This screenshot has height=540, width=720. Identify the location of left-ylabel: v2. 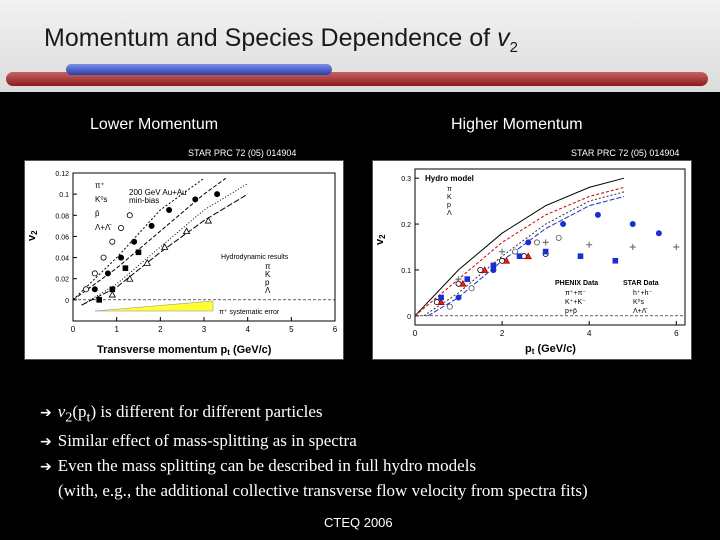
(32, 235).